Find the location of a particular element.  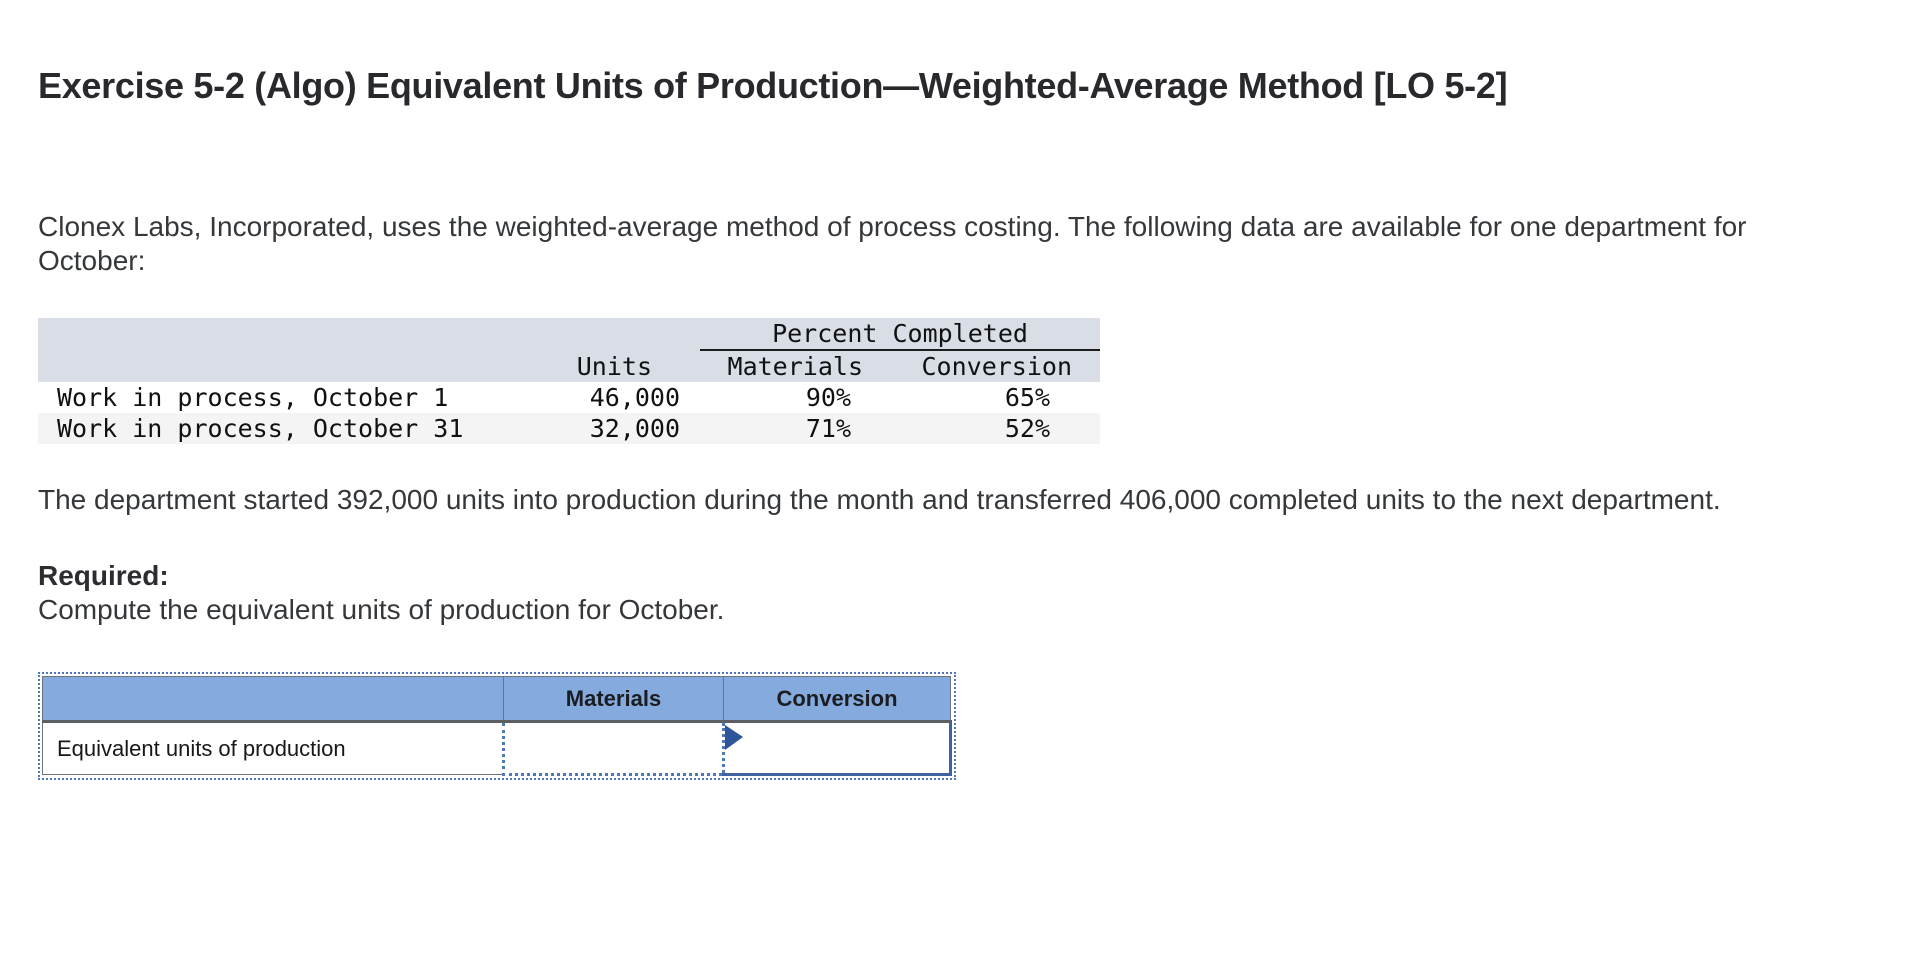

group-header-row: Percent Completed is located at coordinates (569, 334).